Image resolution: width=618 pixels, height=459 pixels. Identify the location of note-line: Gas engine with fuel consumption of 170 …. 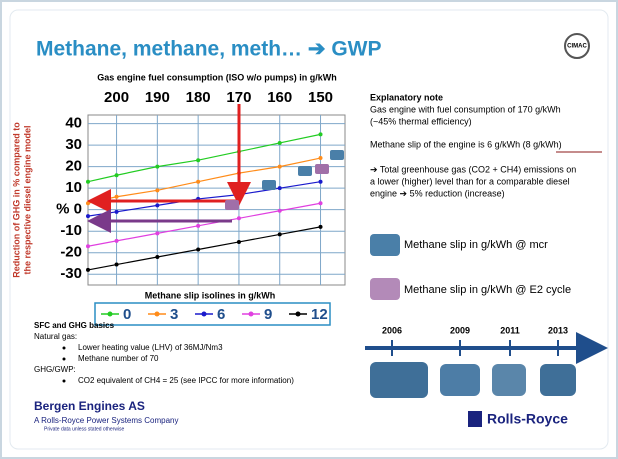
(465, 109).